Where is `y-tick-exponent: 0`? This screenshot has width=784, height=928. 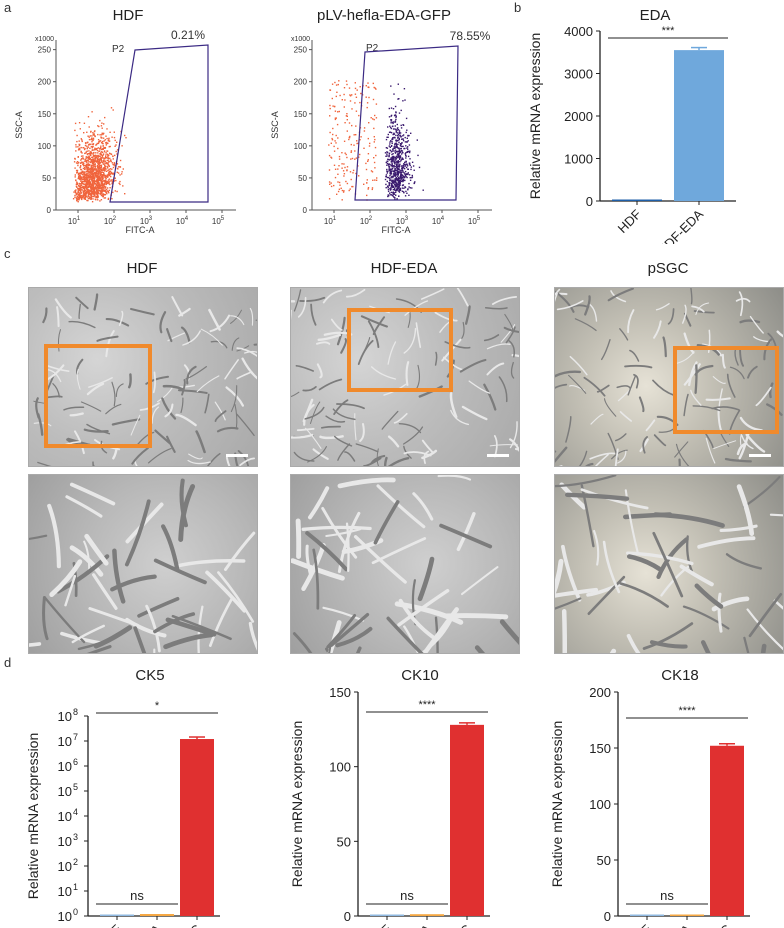 y-tick-exponent: 0 is located at coordinates (75, 912).